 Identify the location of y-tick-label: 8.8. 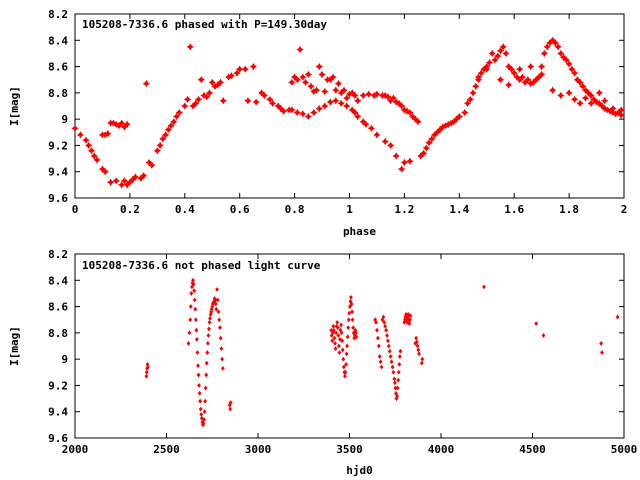
(58, 333).